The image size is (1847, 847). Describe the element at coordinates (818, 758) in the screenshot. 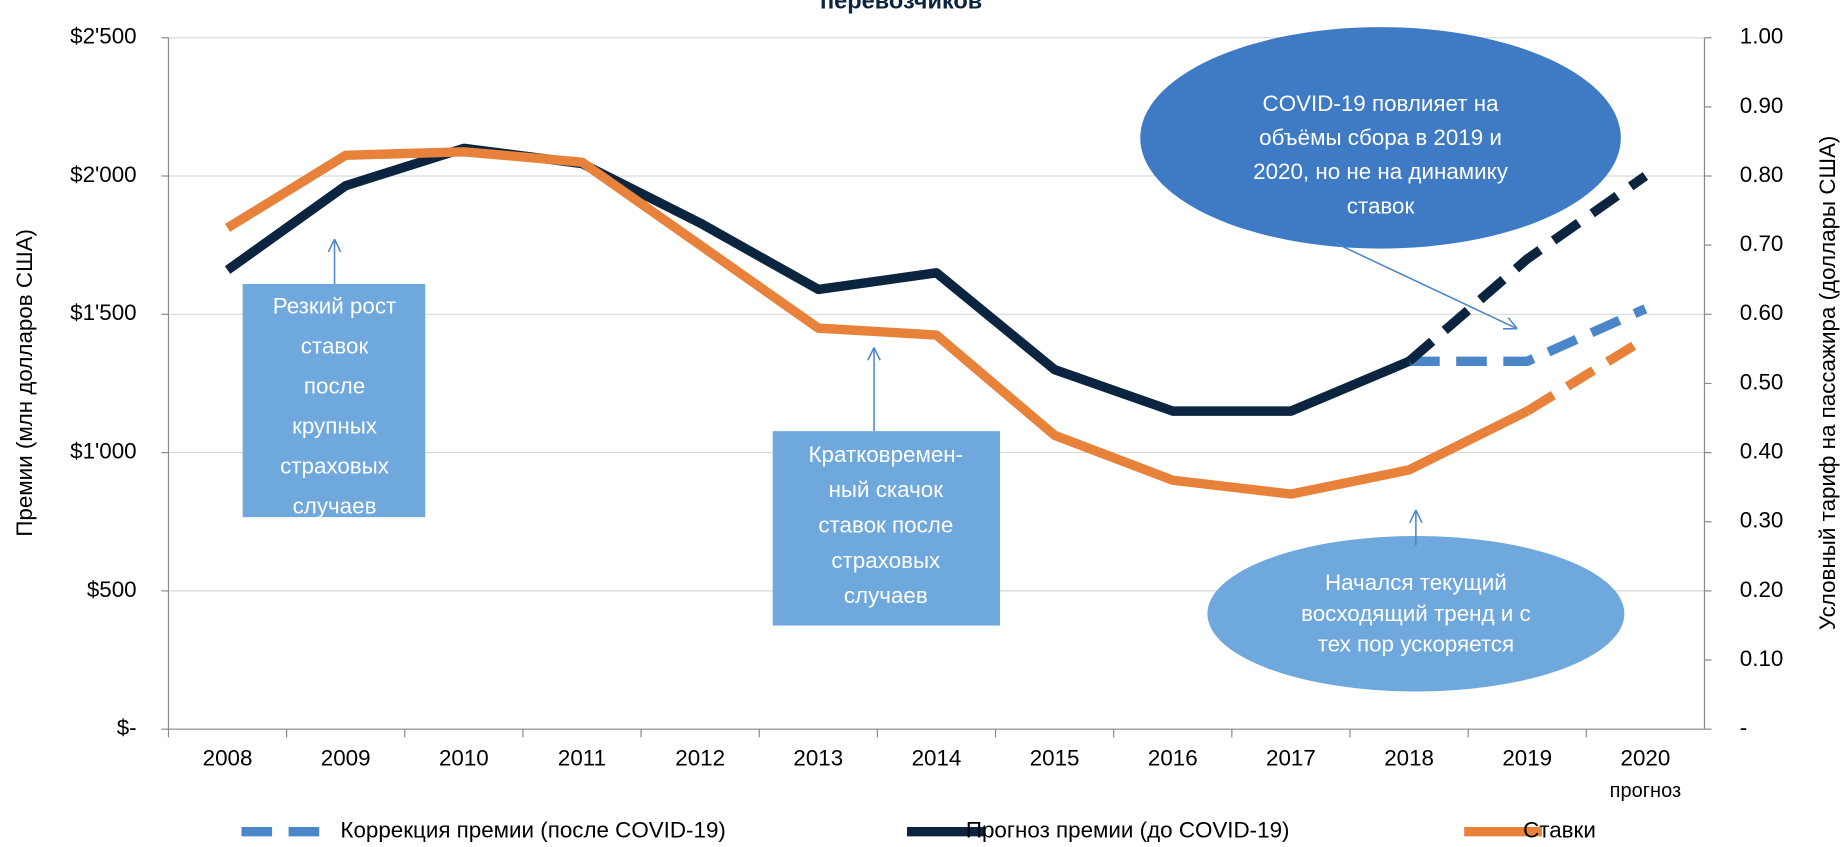

I see `x-tick-label: 2013` at that location.